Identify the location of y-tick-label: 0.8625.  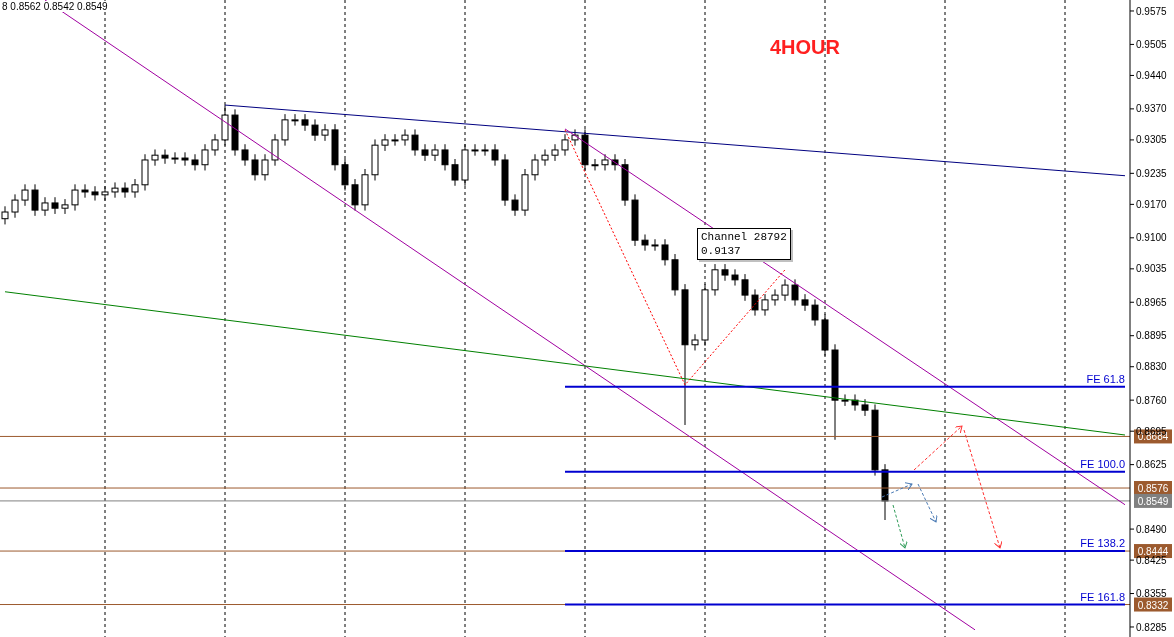
(1152, 465).